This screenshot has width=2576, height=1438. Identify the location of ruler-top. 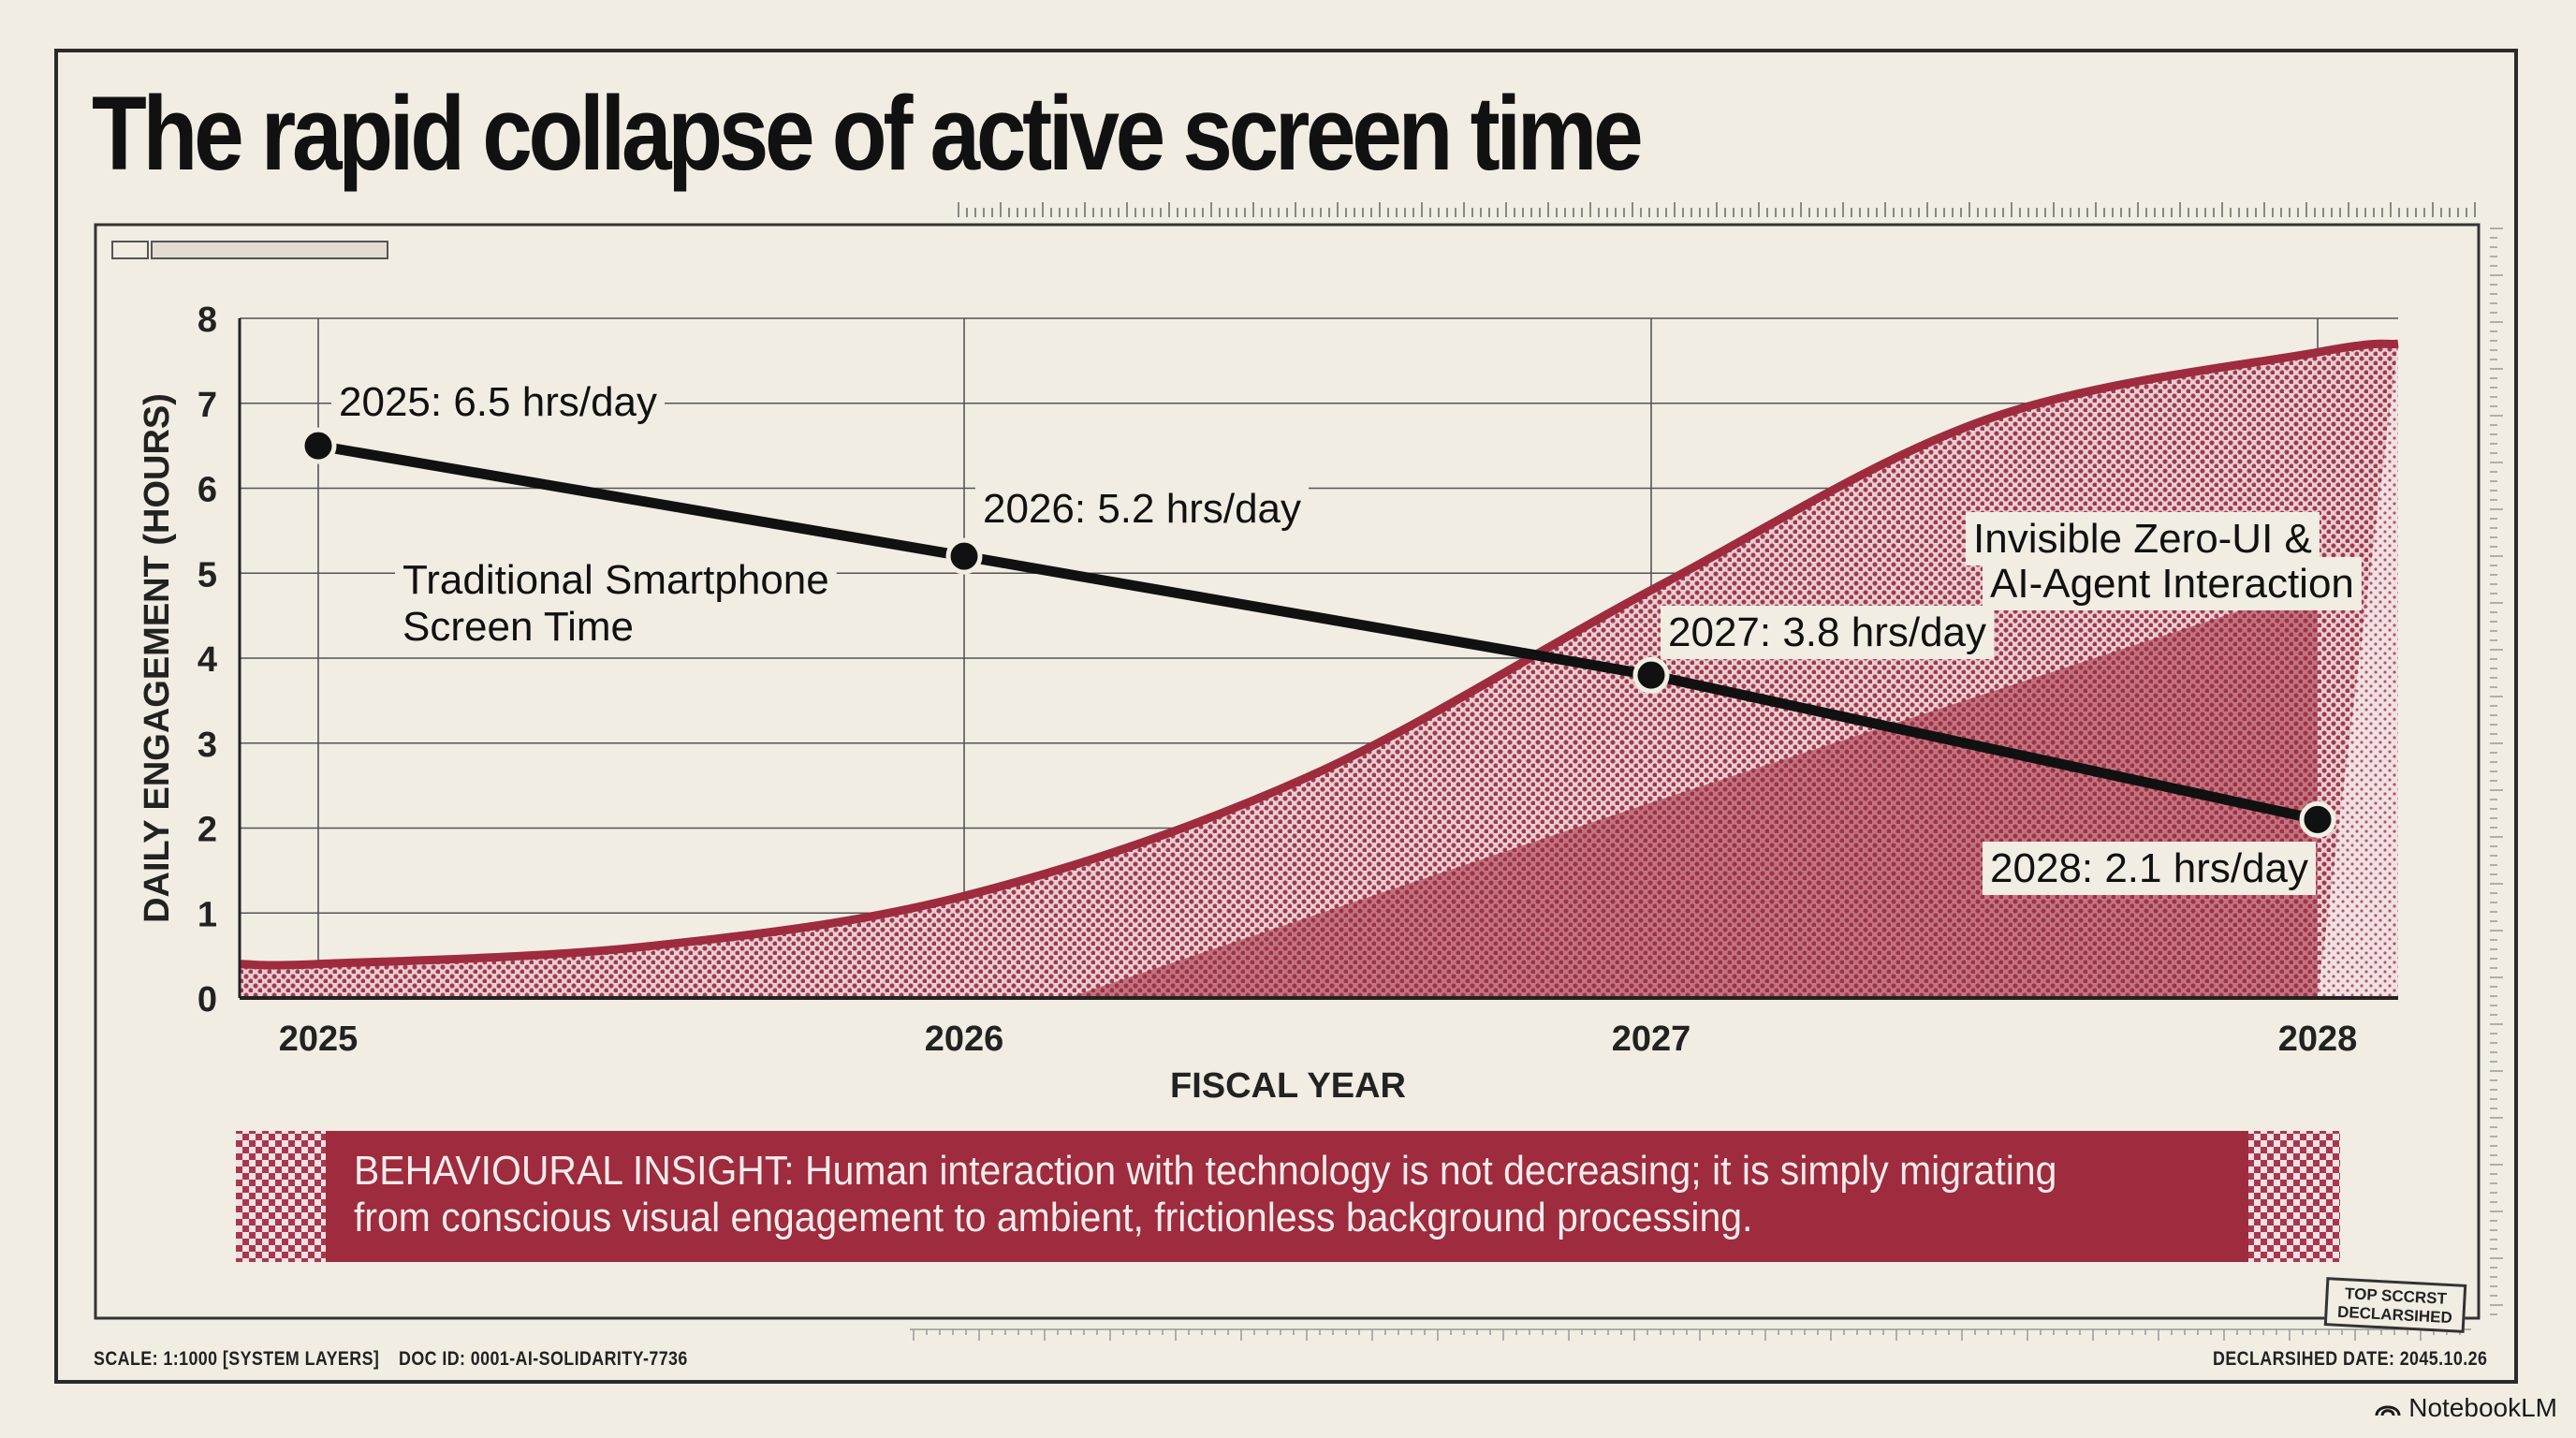
(1717, 209).